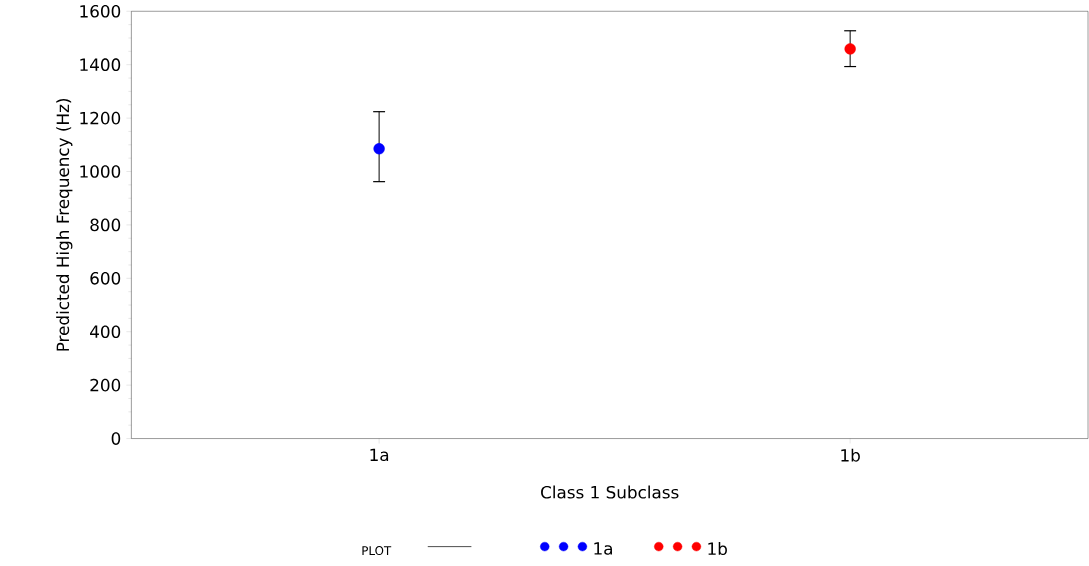 The height and width of the screenshot is (566, 1089). Describe the element at coordinates (100, 64) in the screenshot. I see `y-tick-label: 1400` at that location.